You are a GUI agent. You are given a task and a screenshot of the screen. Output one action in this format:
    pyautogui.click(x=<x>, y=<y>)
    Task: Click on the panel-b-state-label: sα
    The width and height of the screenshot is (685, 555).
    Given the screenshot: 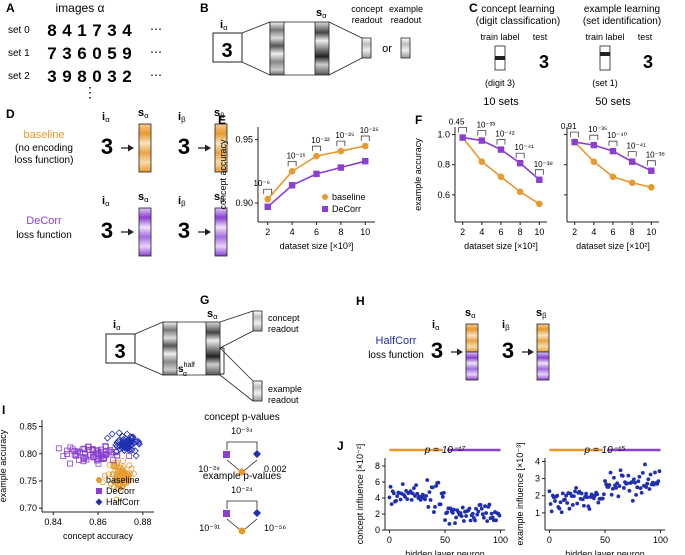 What is the action you would take?
    pyautogui.click(x=321, y=13)
    